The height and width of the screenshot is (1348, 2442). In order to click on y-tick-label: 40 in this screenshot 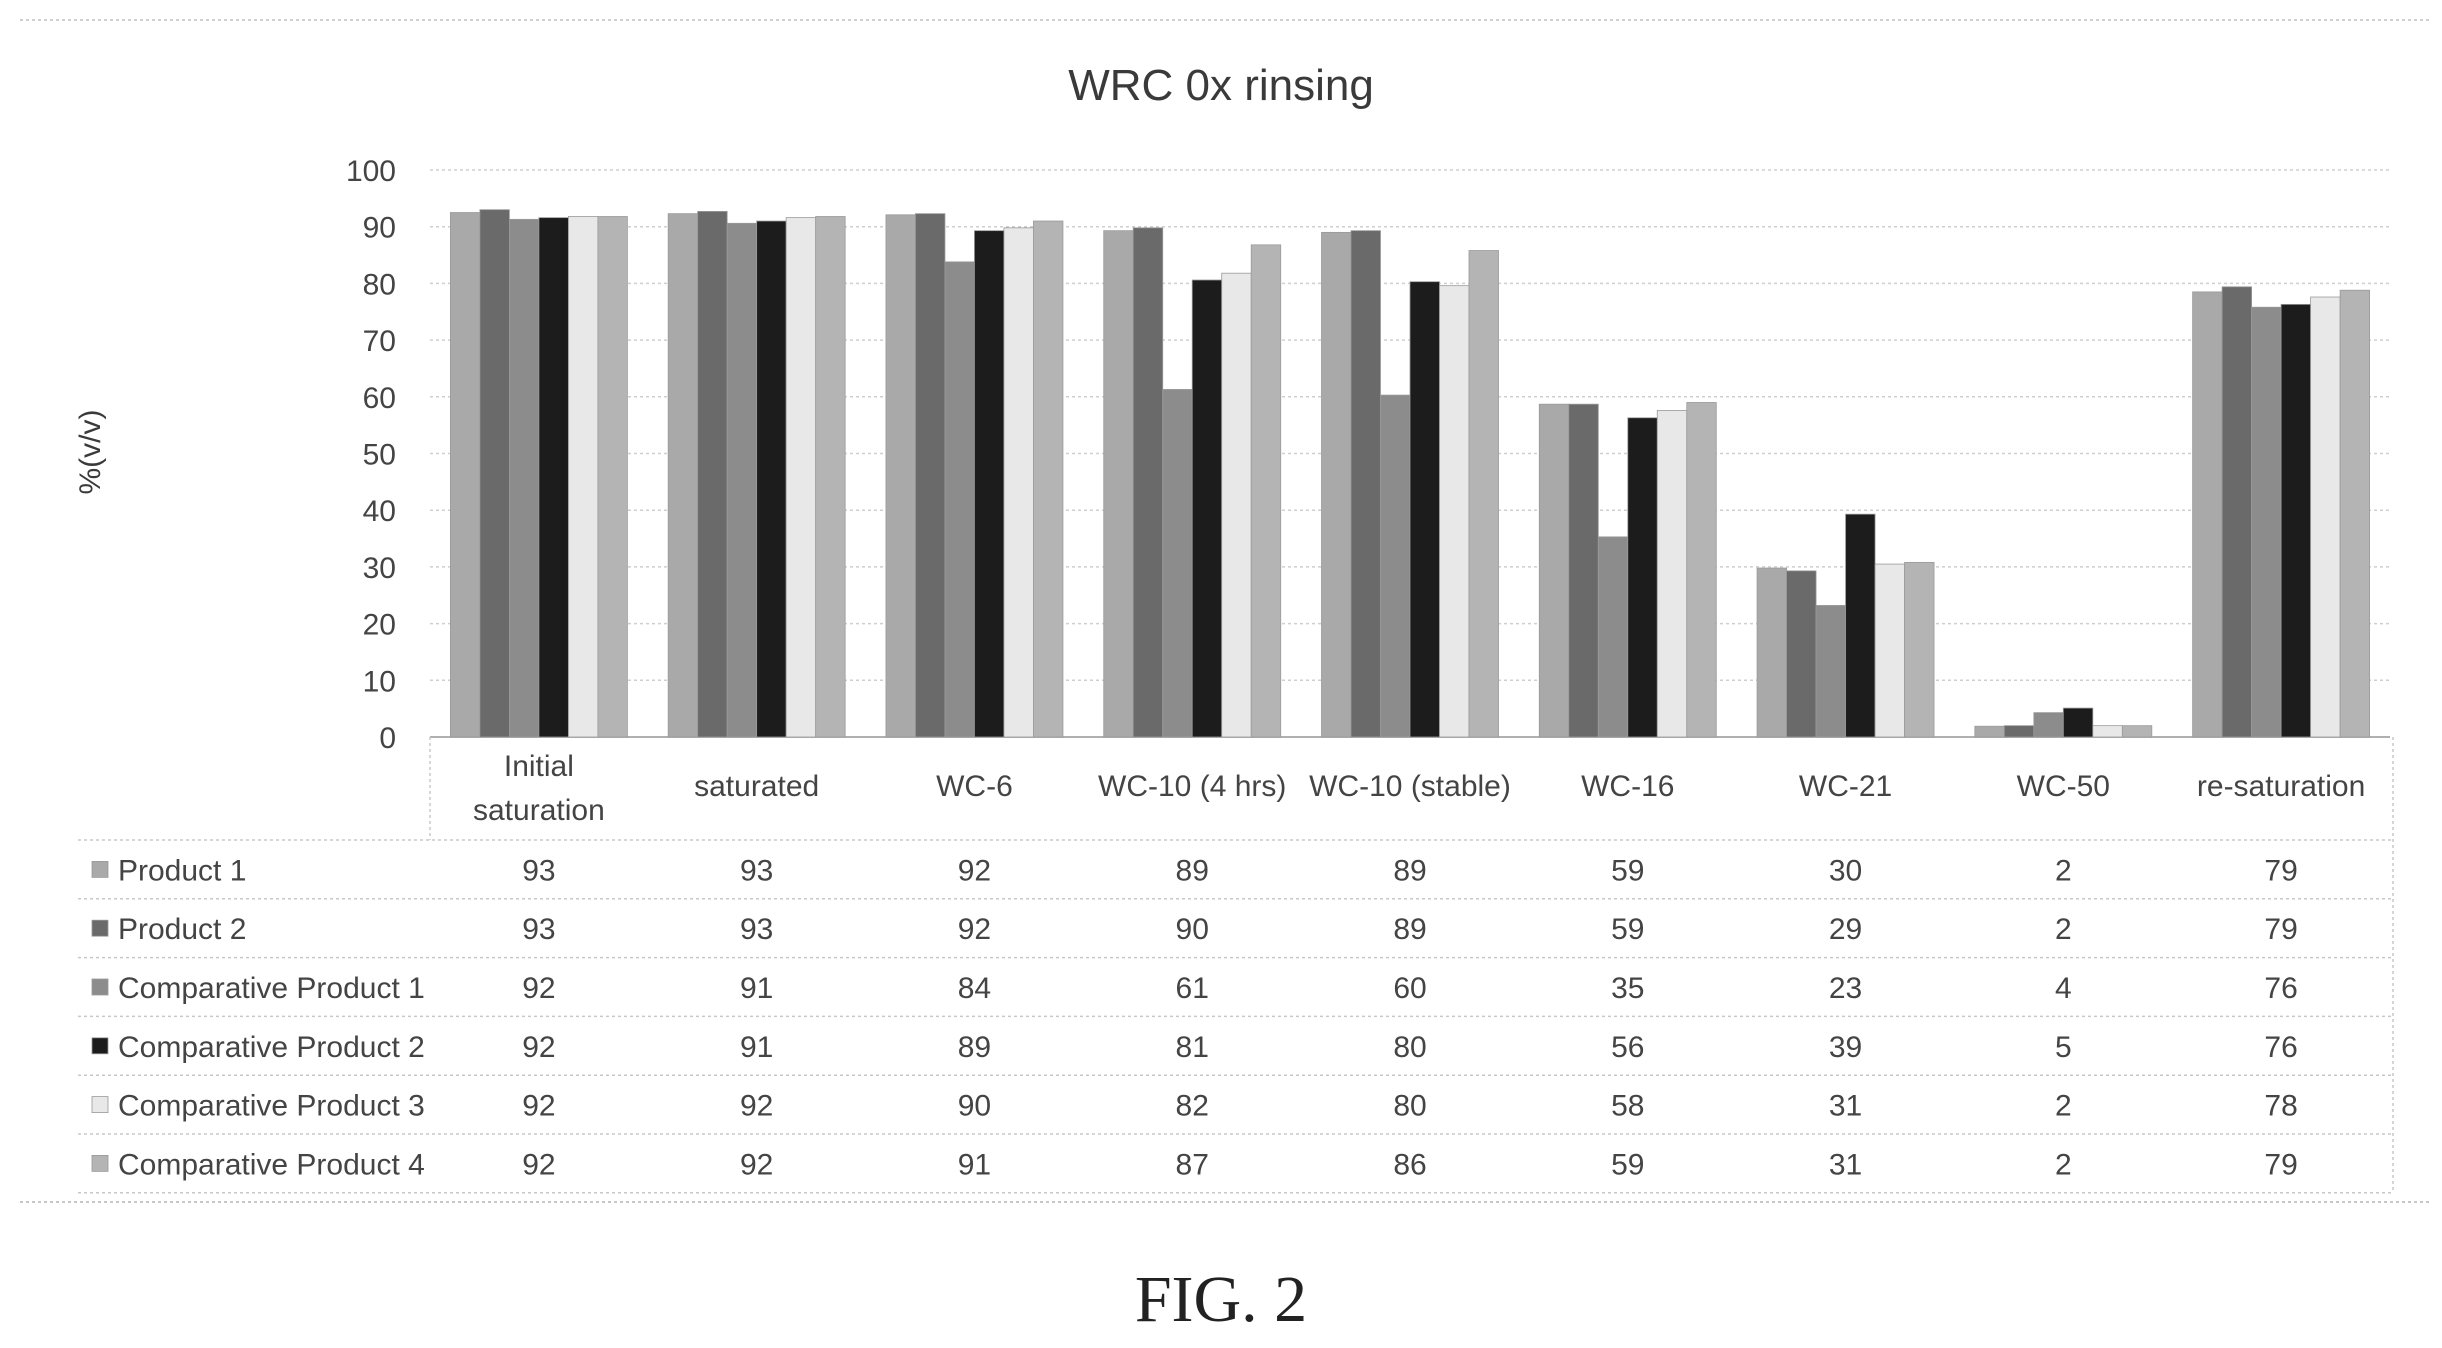, I will do `click(379, 511)`.